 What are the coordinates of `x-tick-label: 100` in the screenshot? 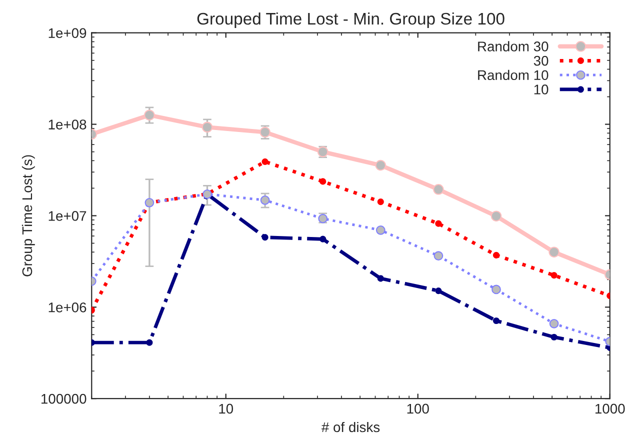 It's located at (418, 409).